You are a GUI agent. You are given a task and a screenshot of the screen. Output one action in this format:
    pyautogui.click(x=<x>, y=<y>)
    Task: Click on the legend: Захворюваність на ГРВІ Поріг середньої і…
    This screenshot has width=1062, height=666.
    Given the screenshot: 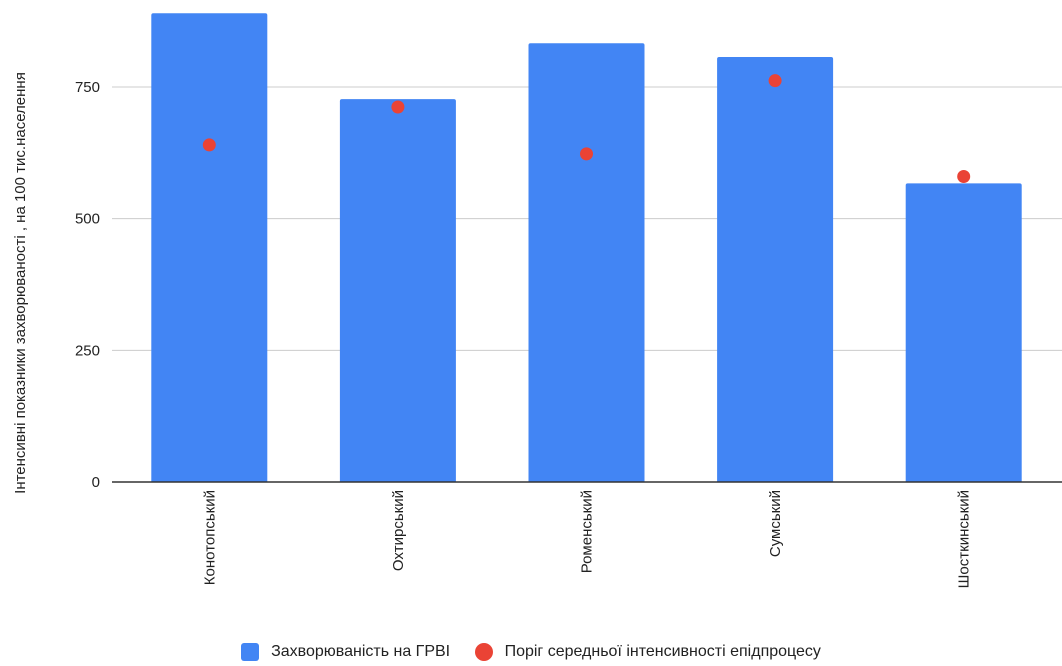 What is the action you would take?
    pyautogui.click(x=531, y=654)
    